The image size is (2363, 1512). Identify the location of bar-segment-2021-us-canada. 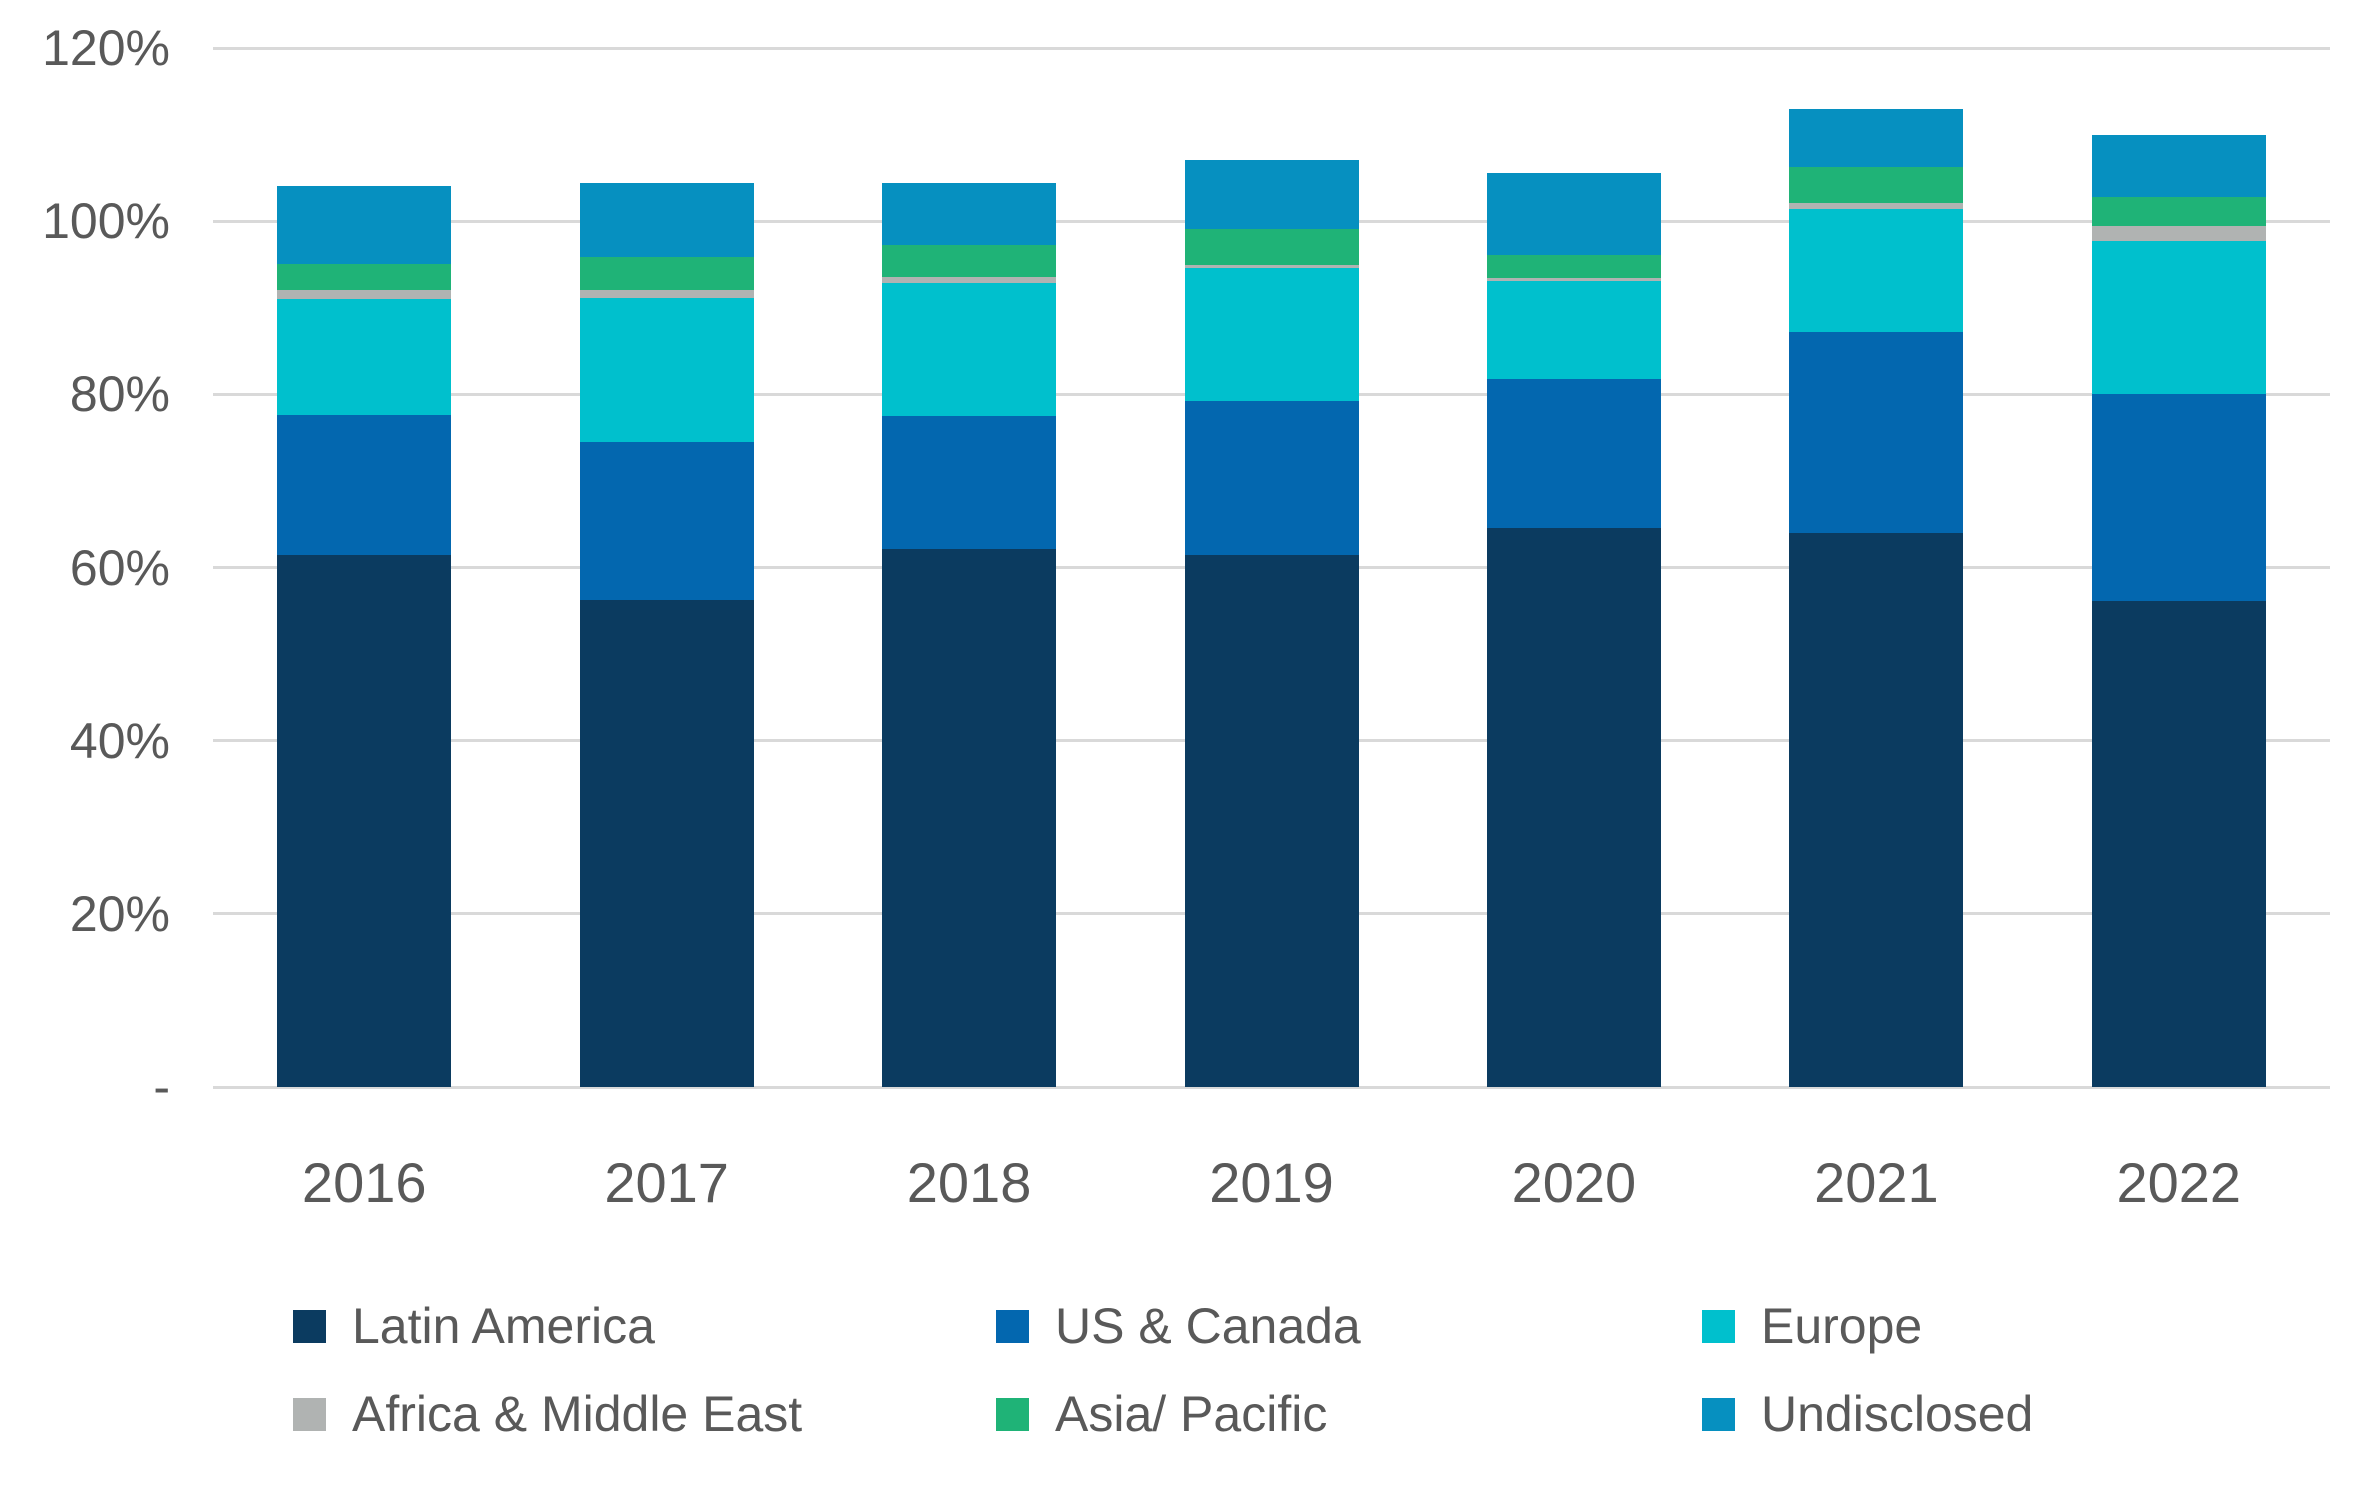
(1876, 432).